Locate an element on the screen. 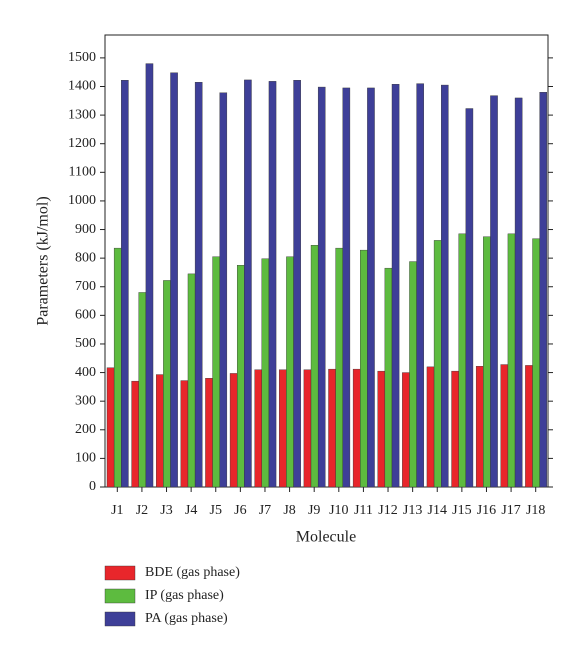  y-tick-label: 1200 is located at coordinates (82, 143).